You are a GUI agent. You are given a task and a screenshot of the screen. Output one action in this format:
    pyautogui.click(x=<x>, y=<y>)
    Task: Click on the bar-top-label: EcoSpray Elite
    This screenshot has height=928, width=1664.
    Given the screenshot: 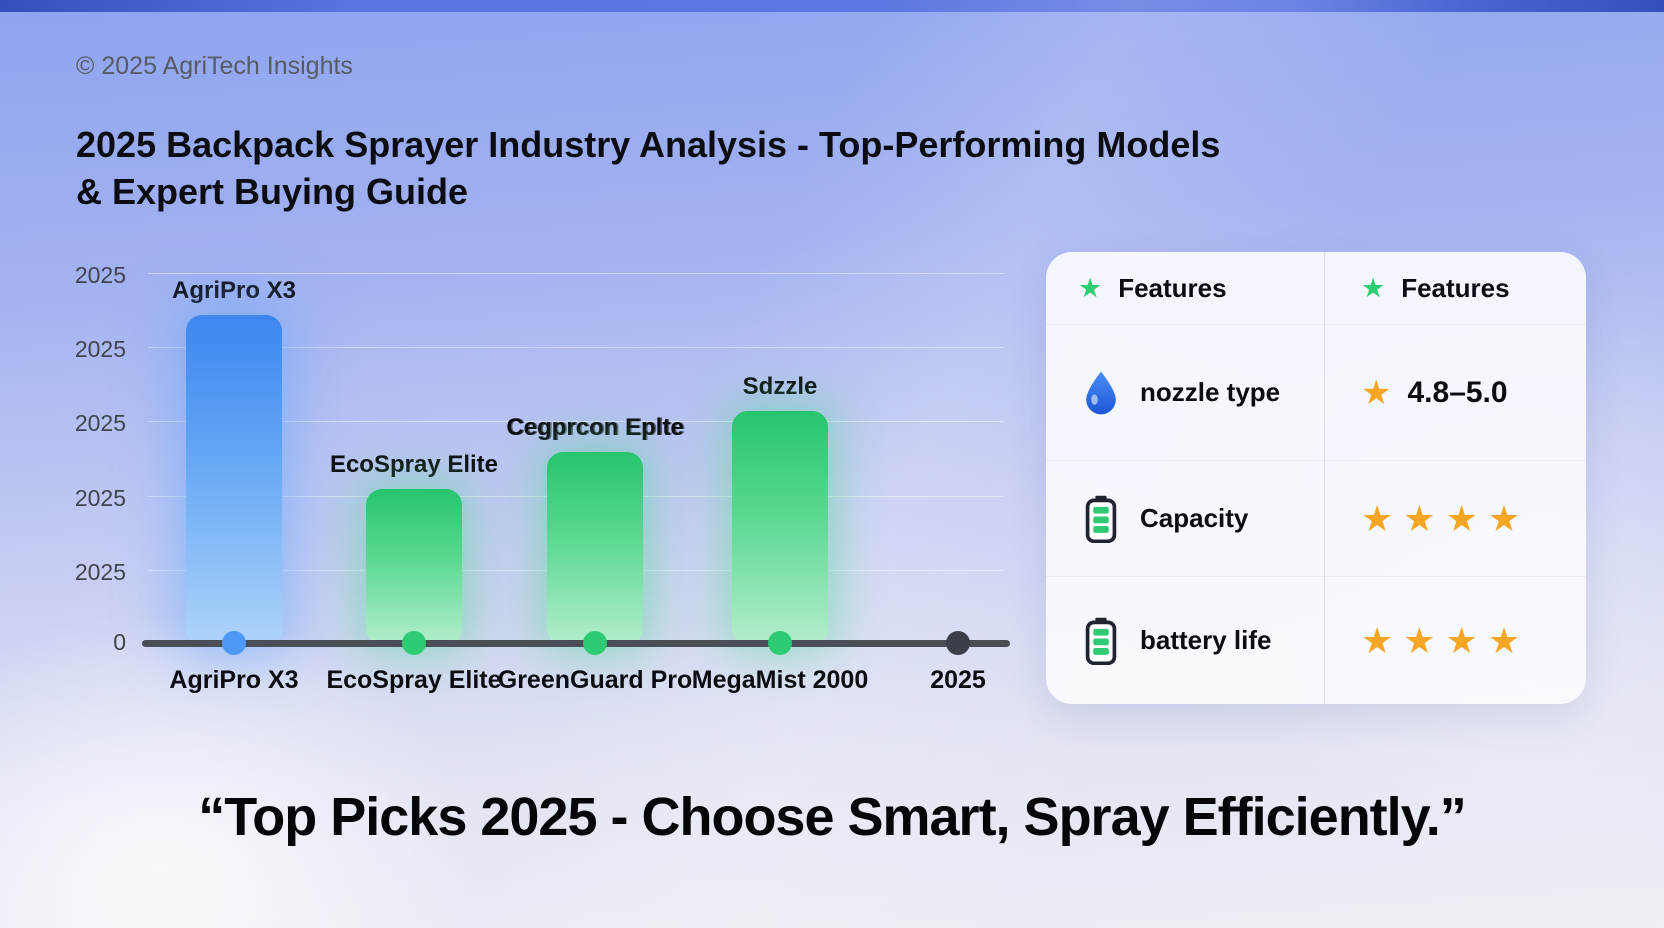 What is the action you would take?
    pyautogui.click(x=414, y=465)
    